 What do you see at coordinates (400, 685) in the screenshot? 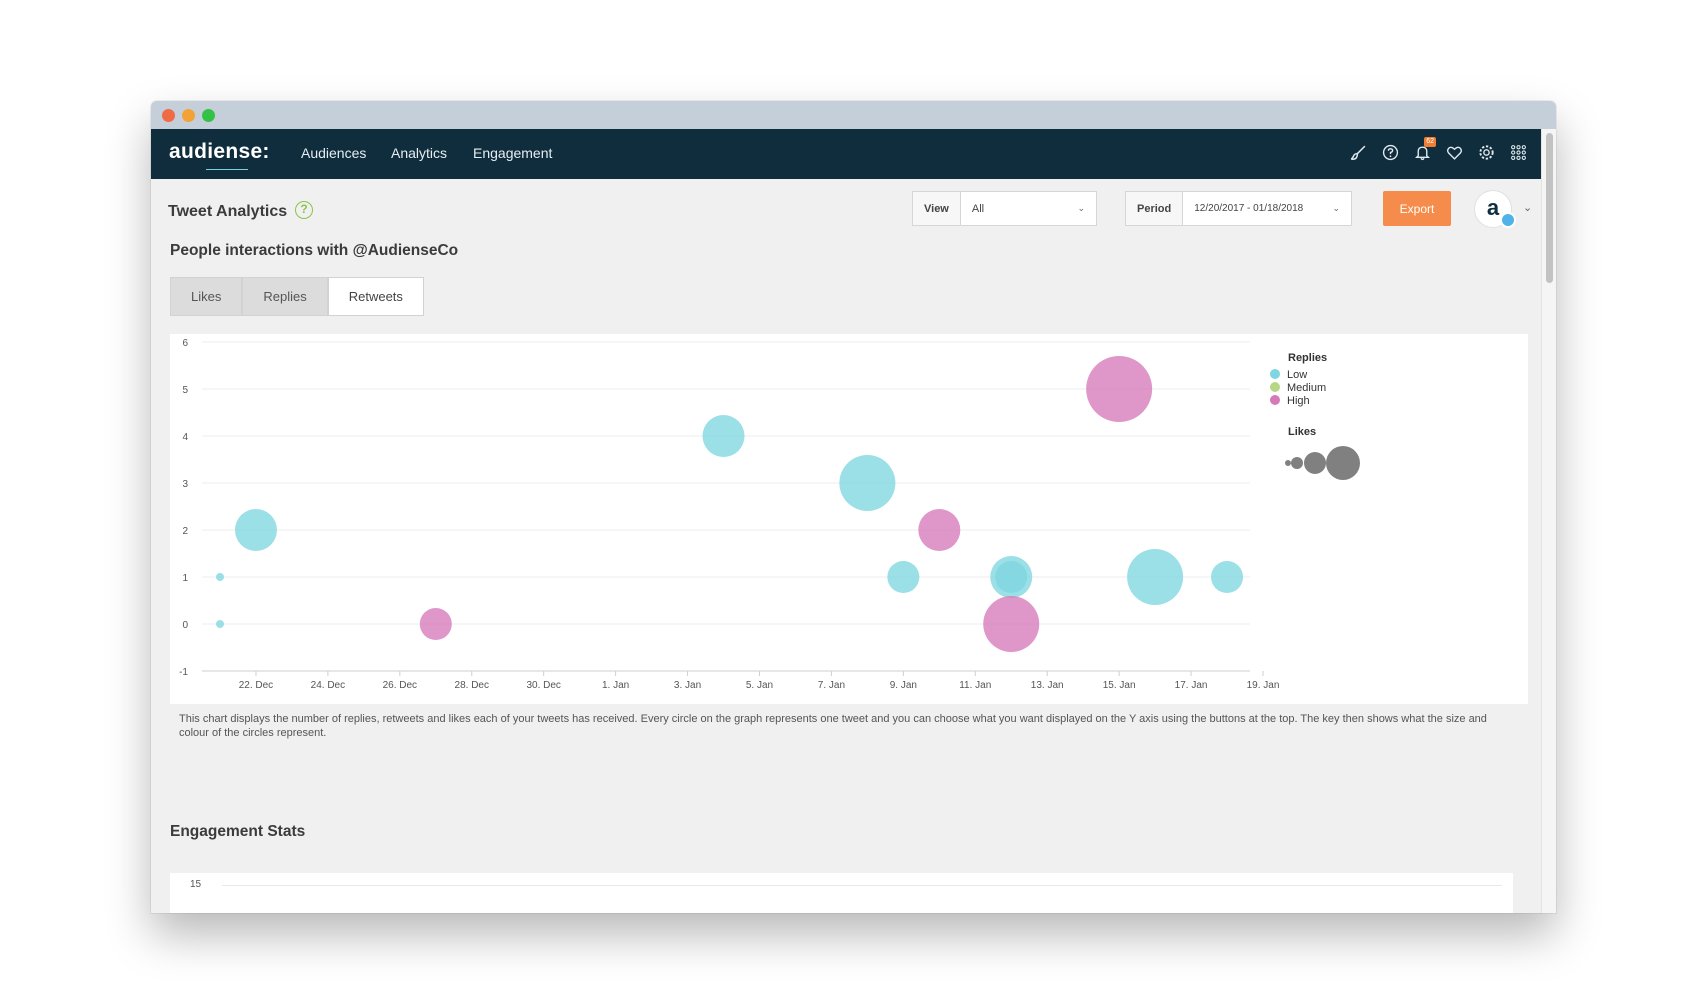
I see `x-tick-label: 26. Dec` at bounding box center [400, 685].